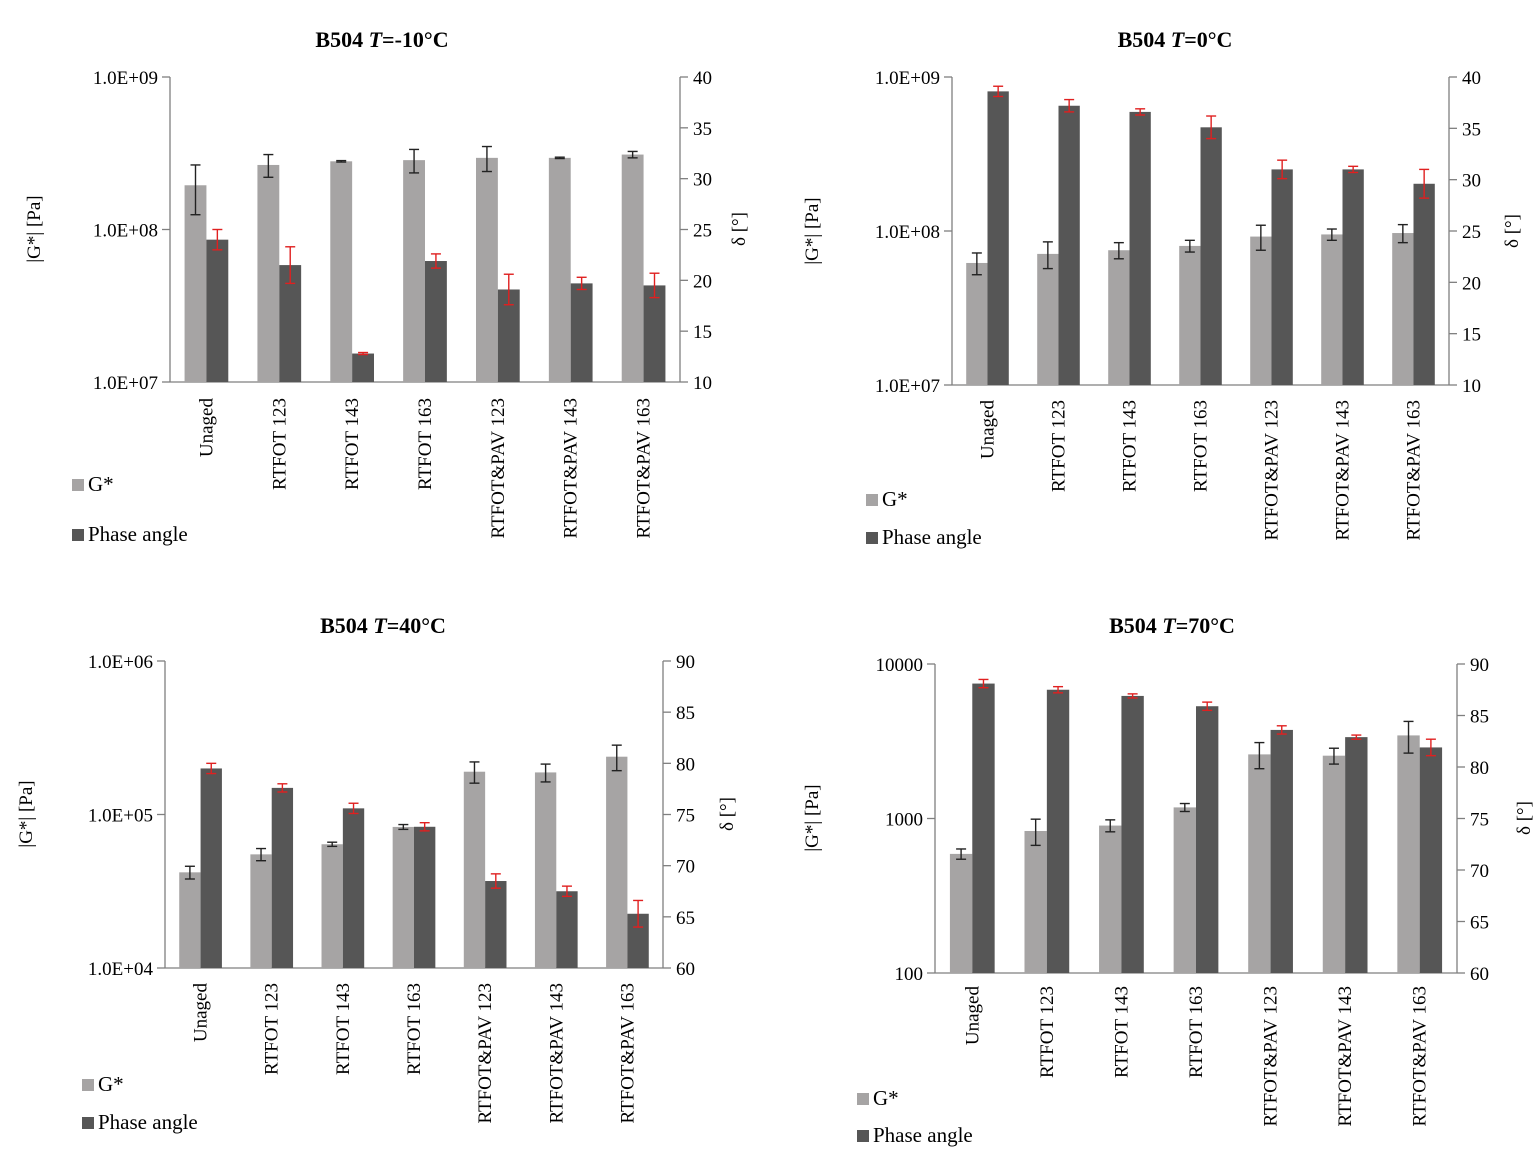 This screenshot has width=1536, height=1165. Describe the element at coordinates (1479, 665) in the screenshot. I see `right-tick-label: 90` at that location.